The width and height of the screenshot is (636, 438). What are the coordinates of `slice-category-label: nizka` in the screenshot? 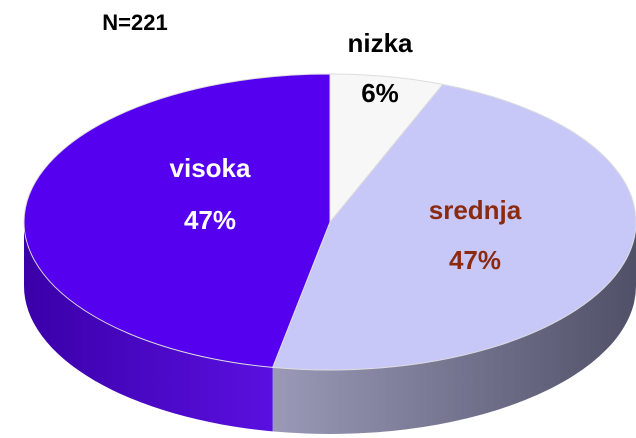 It's located at (380, 43).